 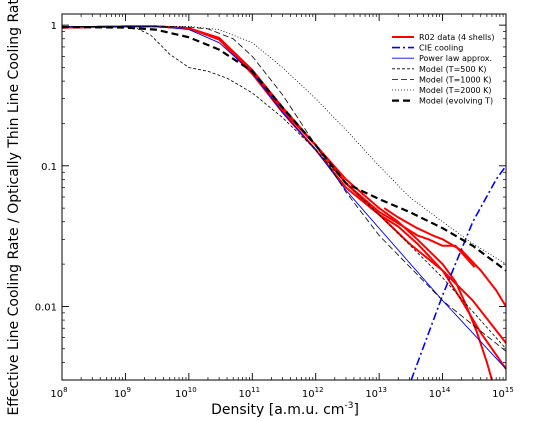 I want to click on x-axis-title-superscript: -3, so click(x=348, y=406).